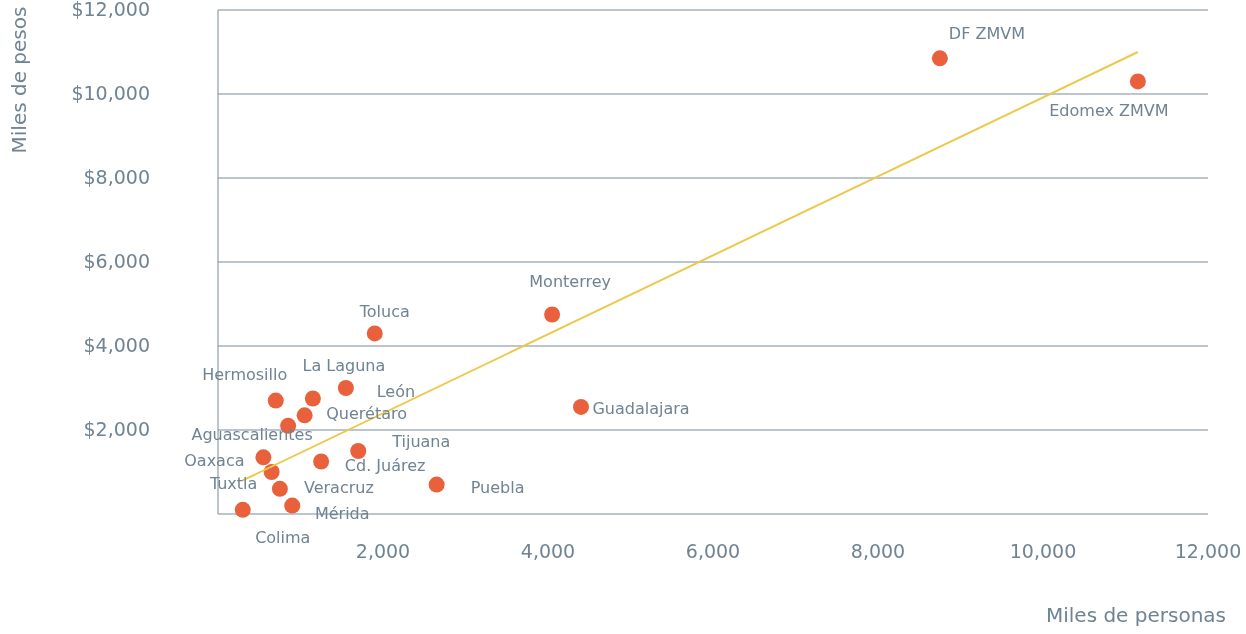 The height and width of the screenshot is (634, 1246). Describe the element at coordinates (1043, 550) in the screenshot. I see `x-tick-label: 10,000` at that location.